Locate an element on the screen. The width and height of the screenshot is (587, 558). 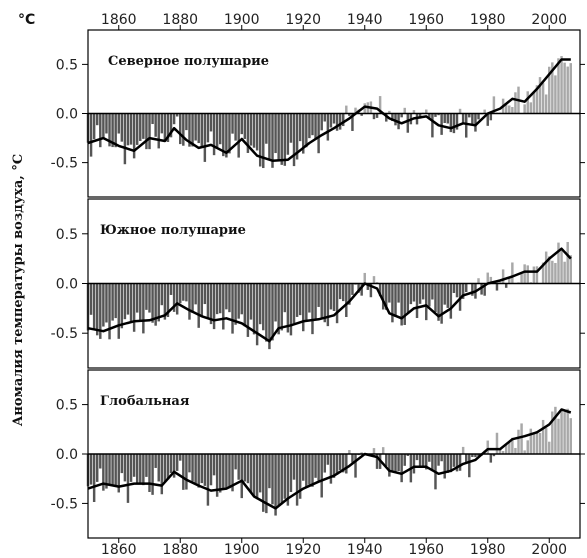
bar-1983 is located at coordinates (497, 287).